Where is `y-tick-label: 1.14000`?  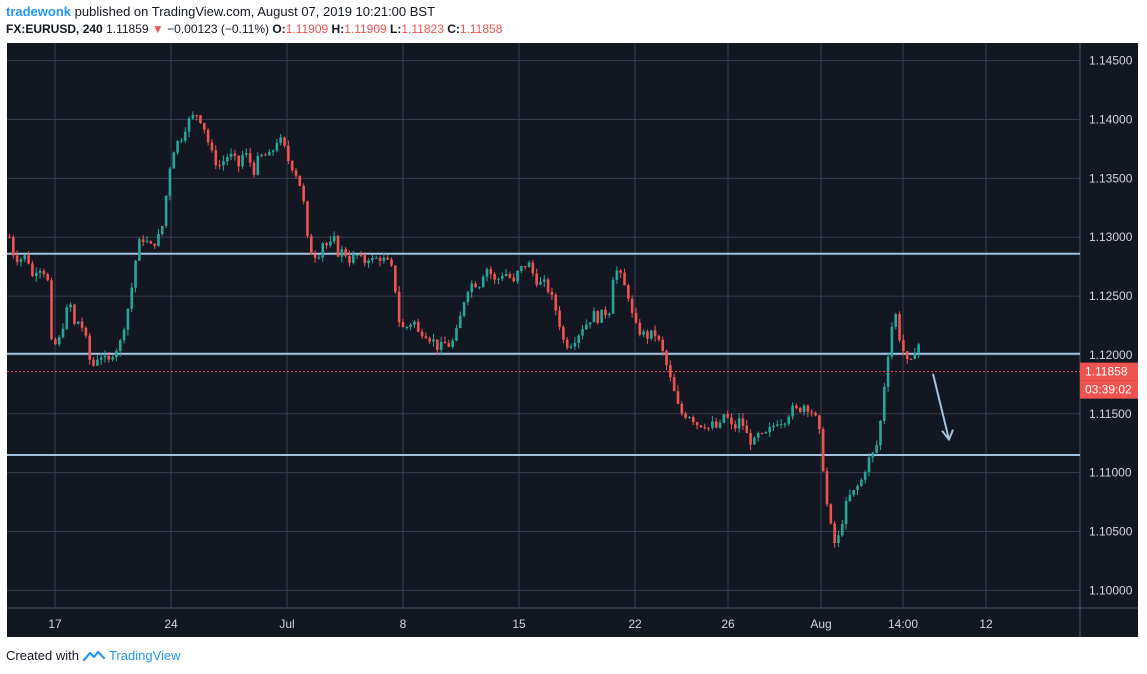 y-tick-label: 1.14000 is located at coordinates (1111, 120).